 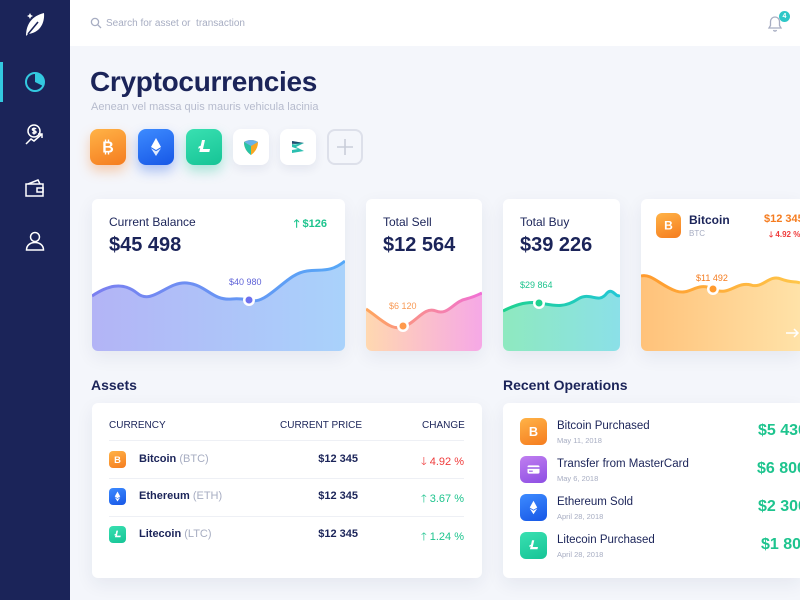 I want to click on arrow-right-icon, so click(x=793, y=333).